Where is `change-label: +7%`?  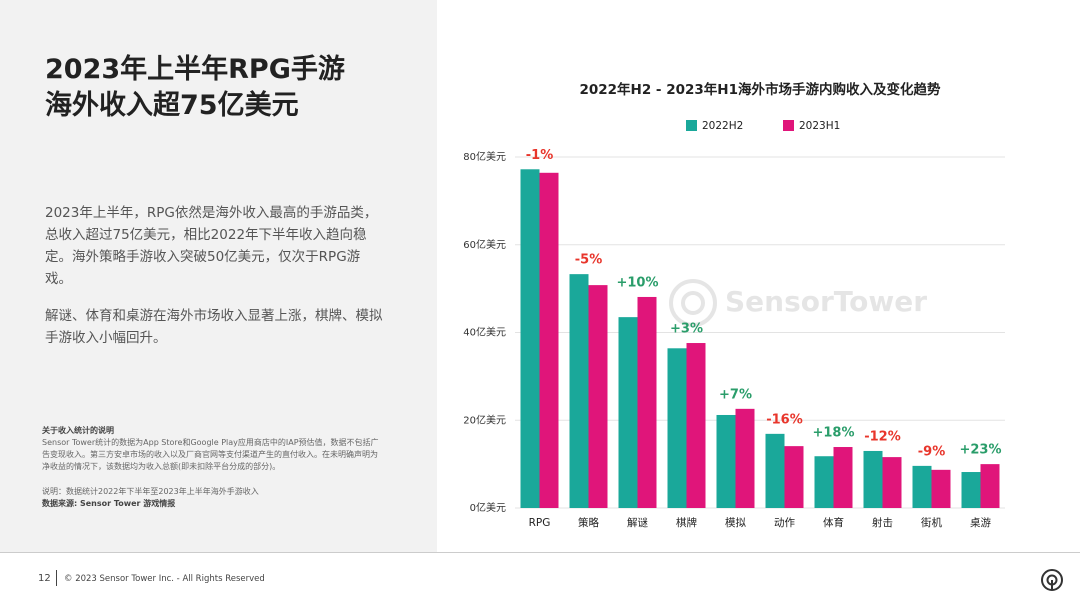
change-label: +7% is located at coordinates (735, 394).